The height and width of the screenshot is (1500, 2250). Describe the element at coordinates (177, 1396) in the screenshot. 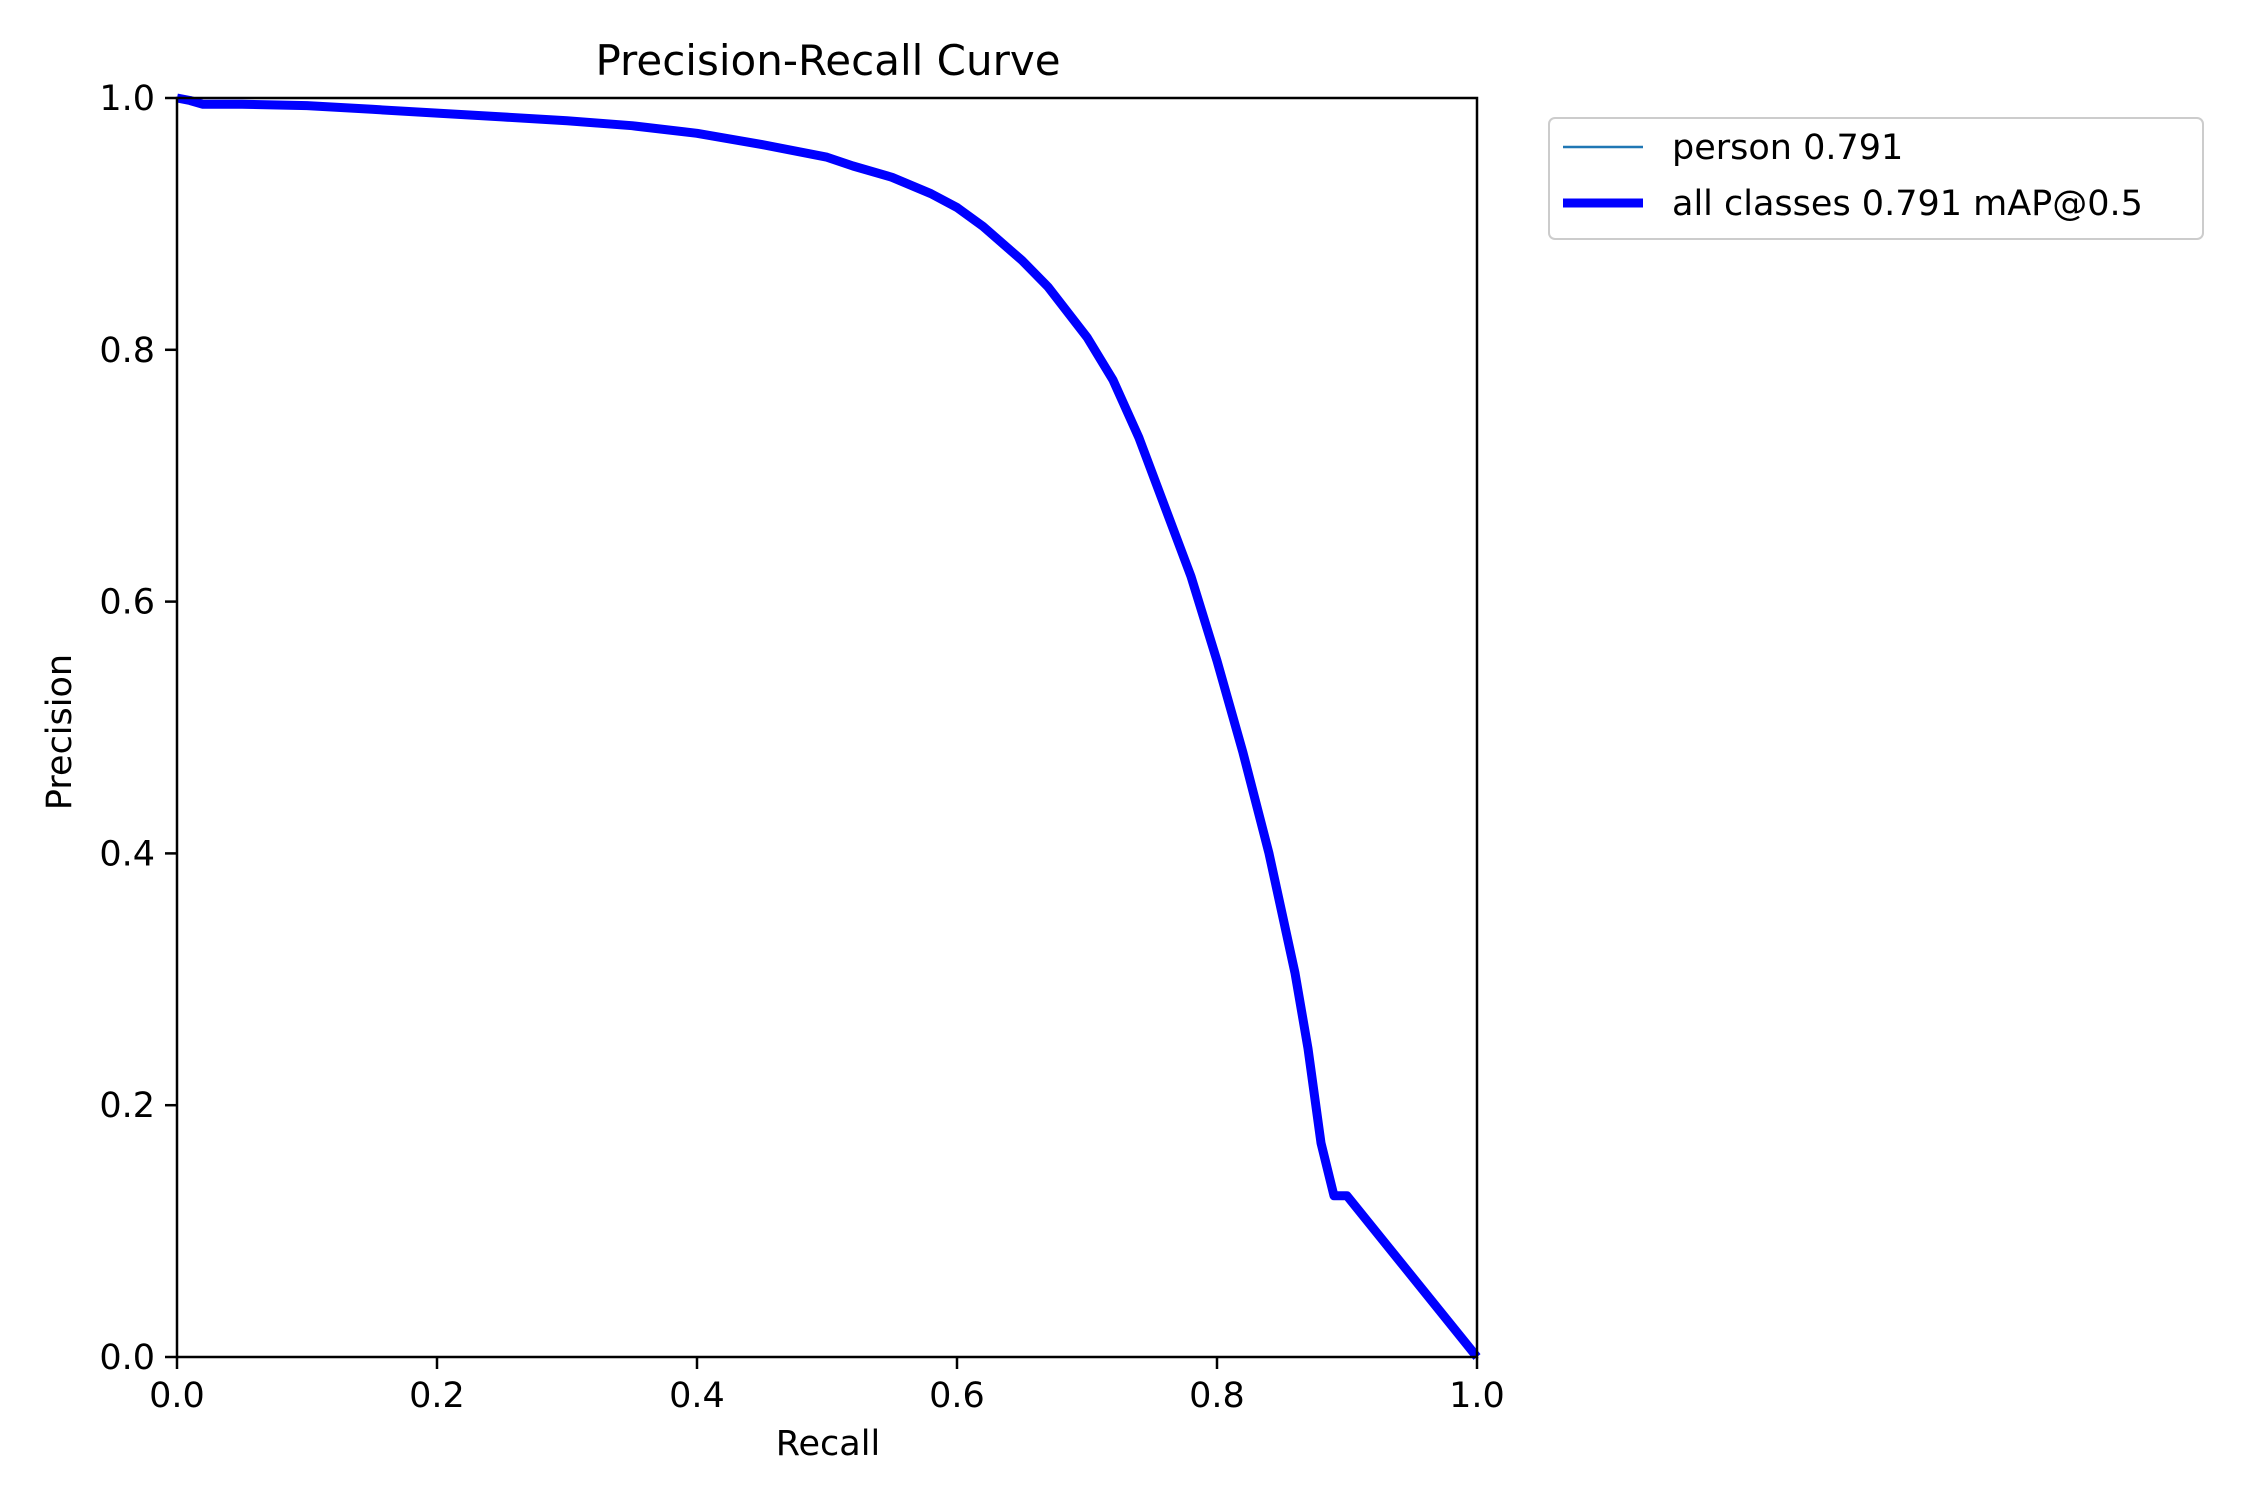

I see `x-tick-label: 0.0` at that location.